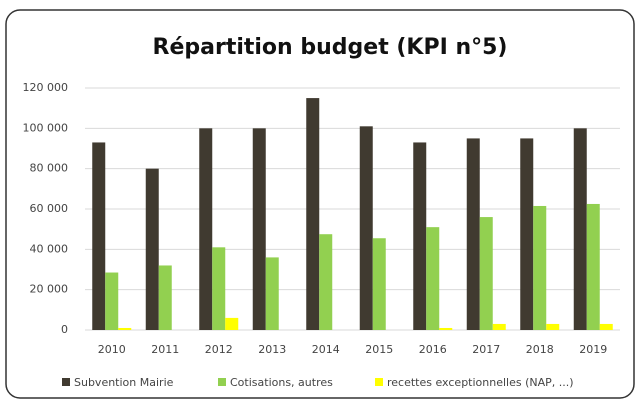 The width and height of the screenshot is (640, 403). What do you see at coordinates (49, 248) in the screenshot?
I see `y-tick-label: 40 000` at bounding box center [49, 248].